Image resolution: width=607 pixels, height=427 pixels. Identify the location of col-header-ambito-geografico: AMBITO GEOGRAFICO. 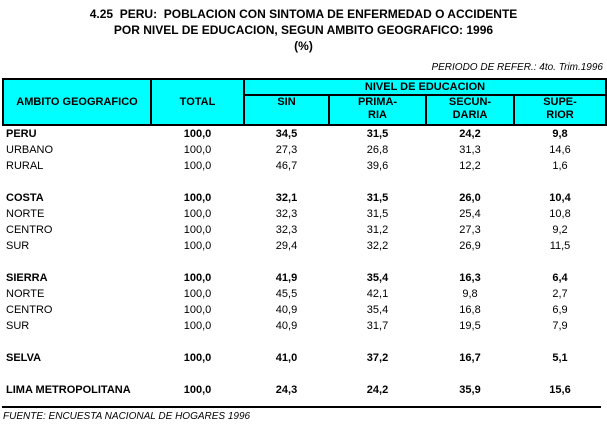
(77, 102).